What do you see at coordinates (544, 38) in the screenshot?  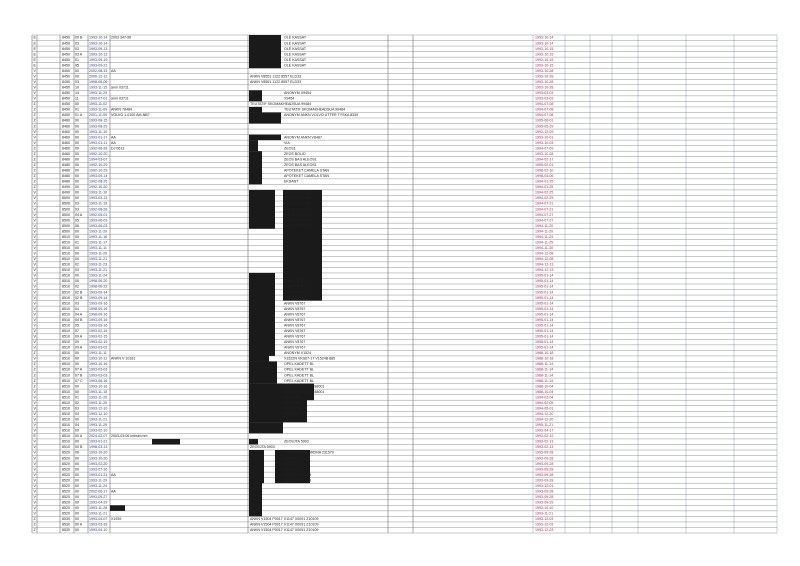 I see `end-date: 1993-10-14` at bounding box center [544, 38].